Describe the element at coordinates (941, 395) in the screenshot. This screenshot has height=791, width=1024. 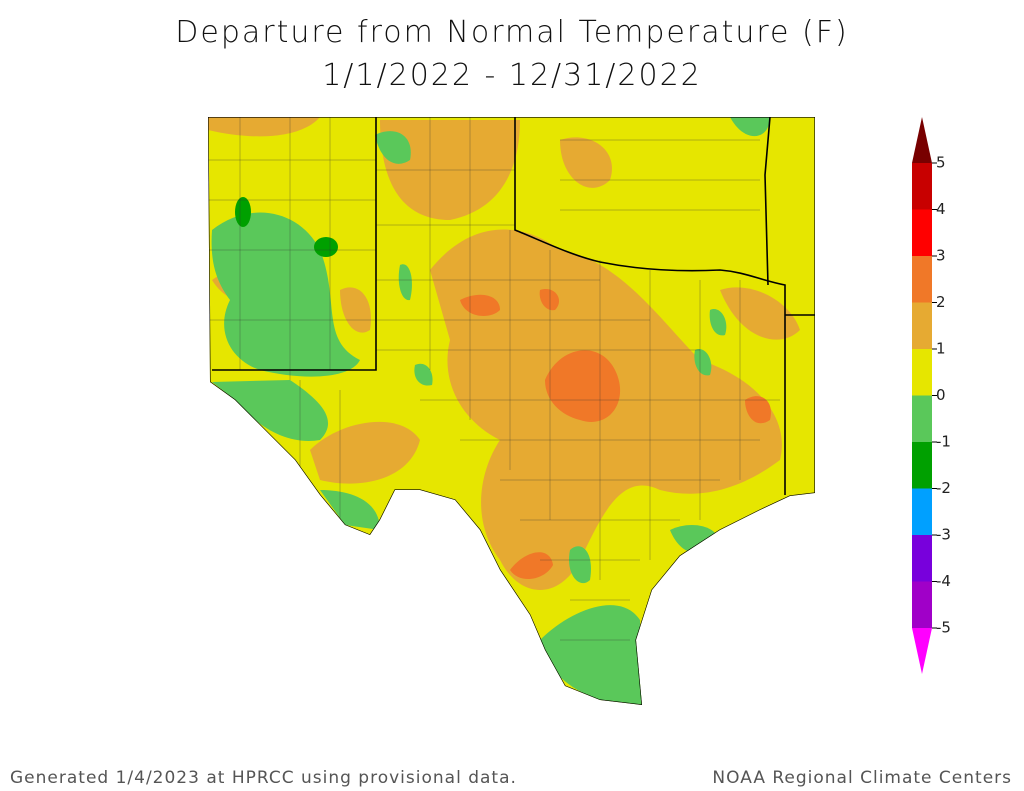
I see `legend-tick-label: 0` at that location.